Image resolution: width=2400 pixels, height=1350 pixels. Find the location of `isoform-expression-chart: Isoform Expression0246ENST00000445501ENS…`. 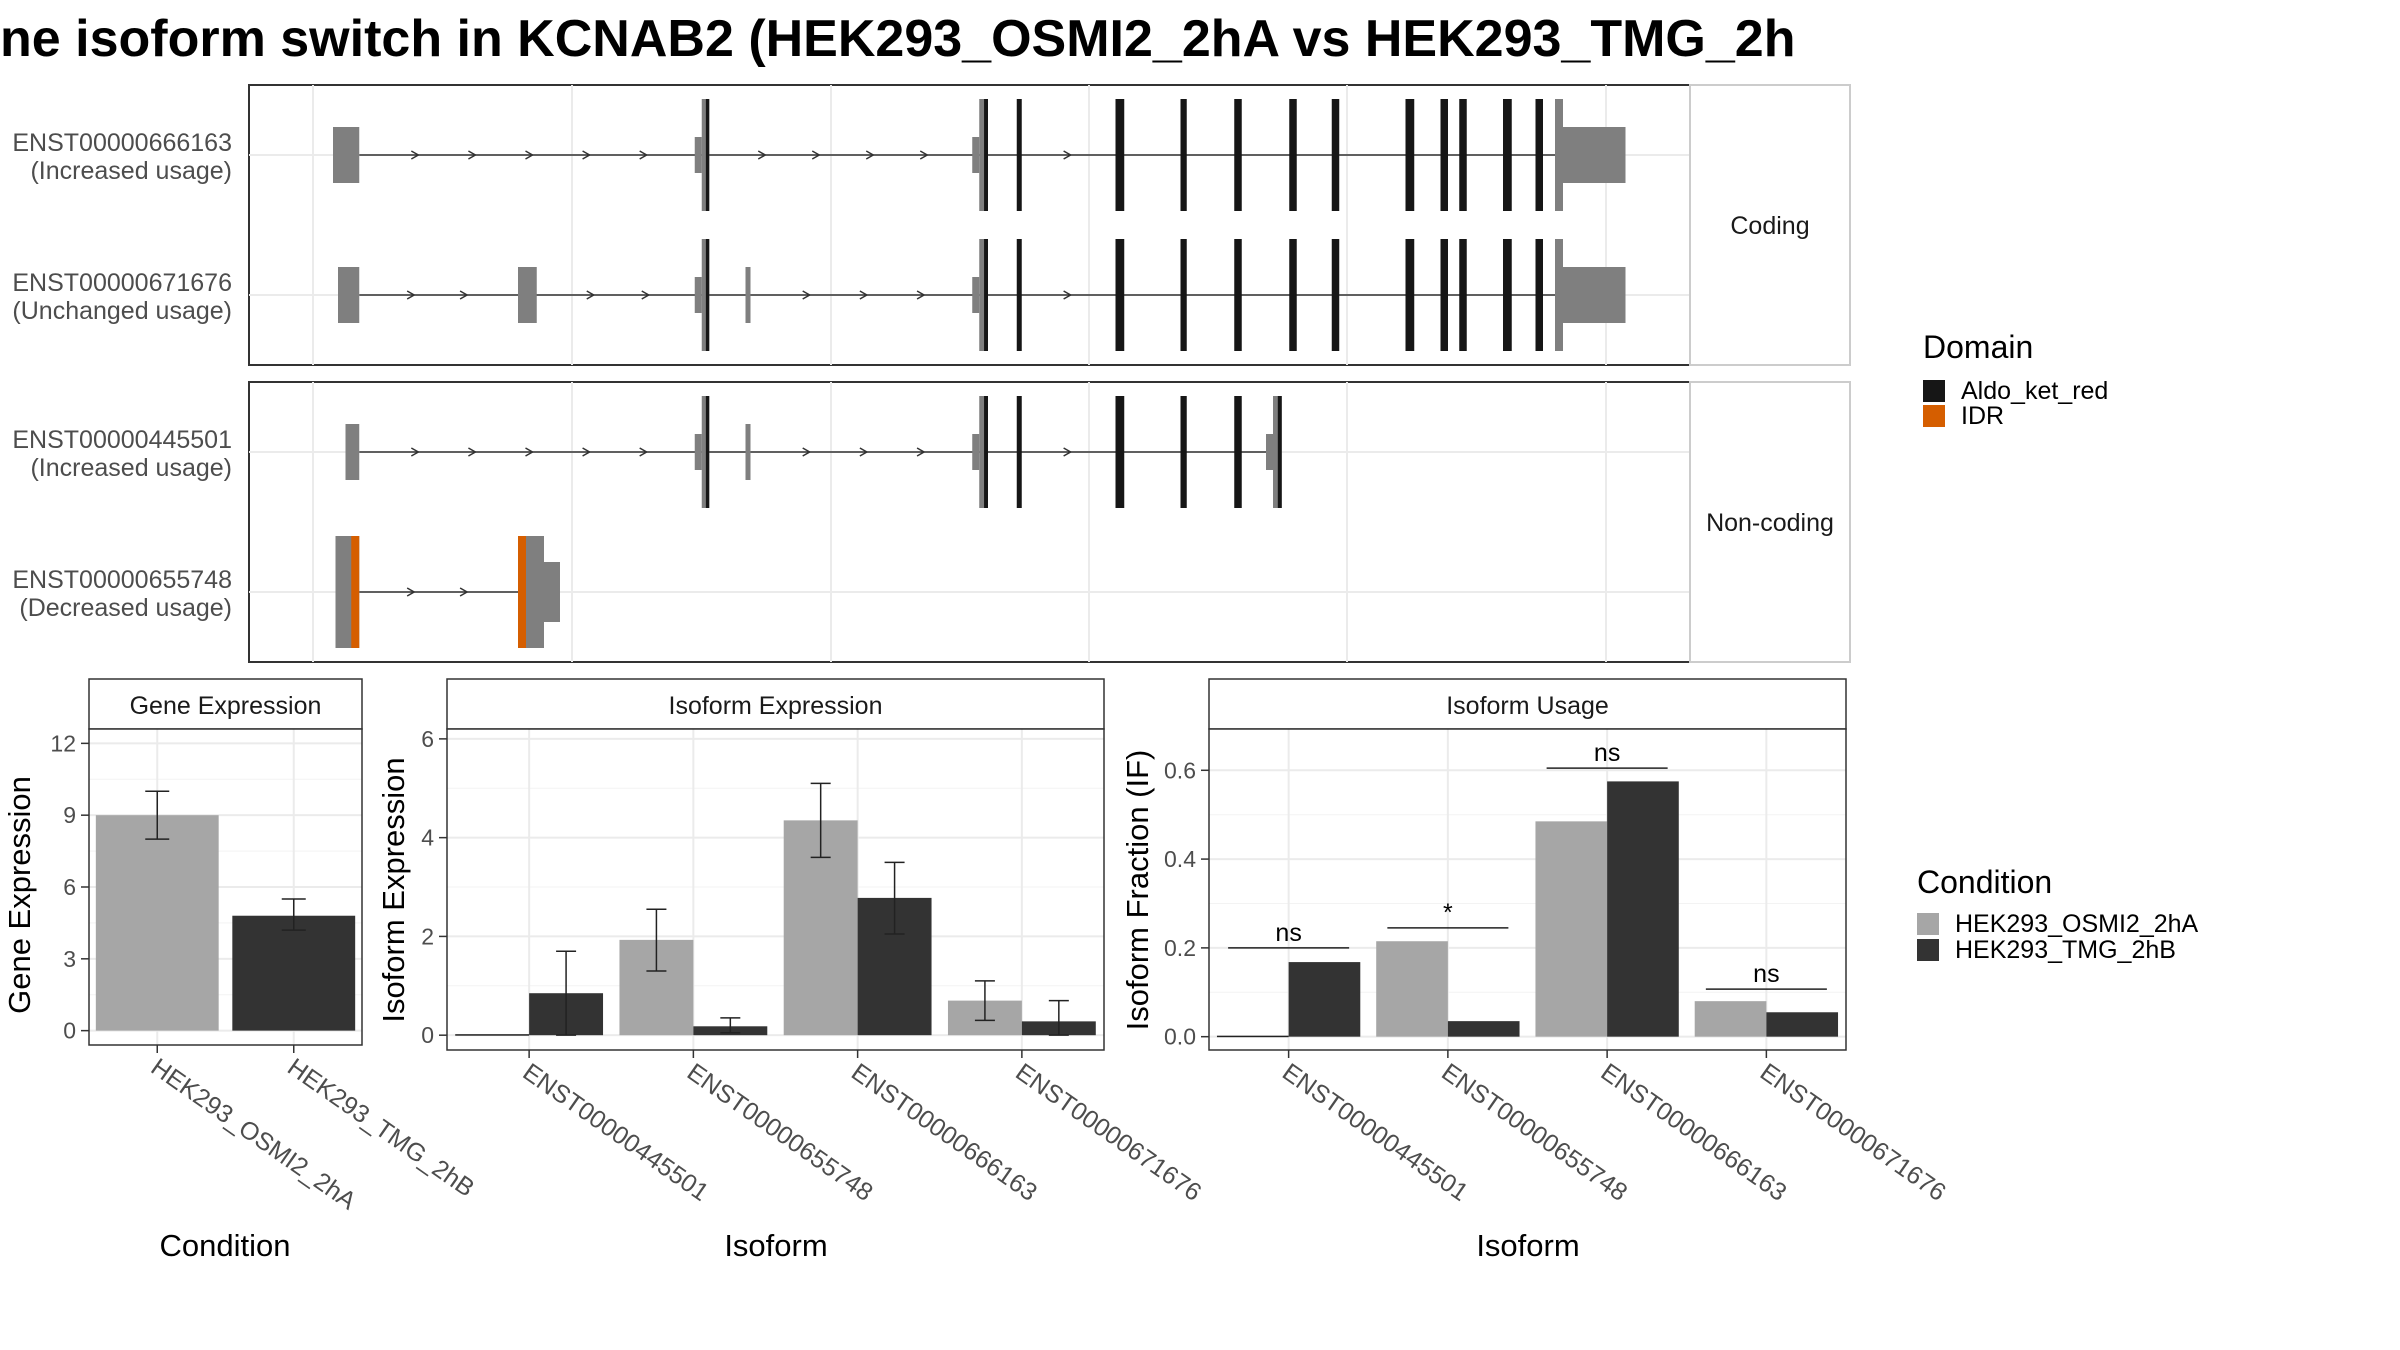

isoform-expression-chart: Isoform Expression0246ENST00000445501ENS… is located at coordinates (791, 970).